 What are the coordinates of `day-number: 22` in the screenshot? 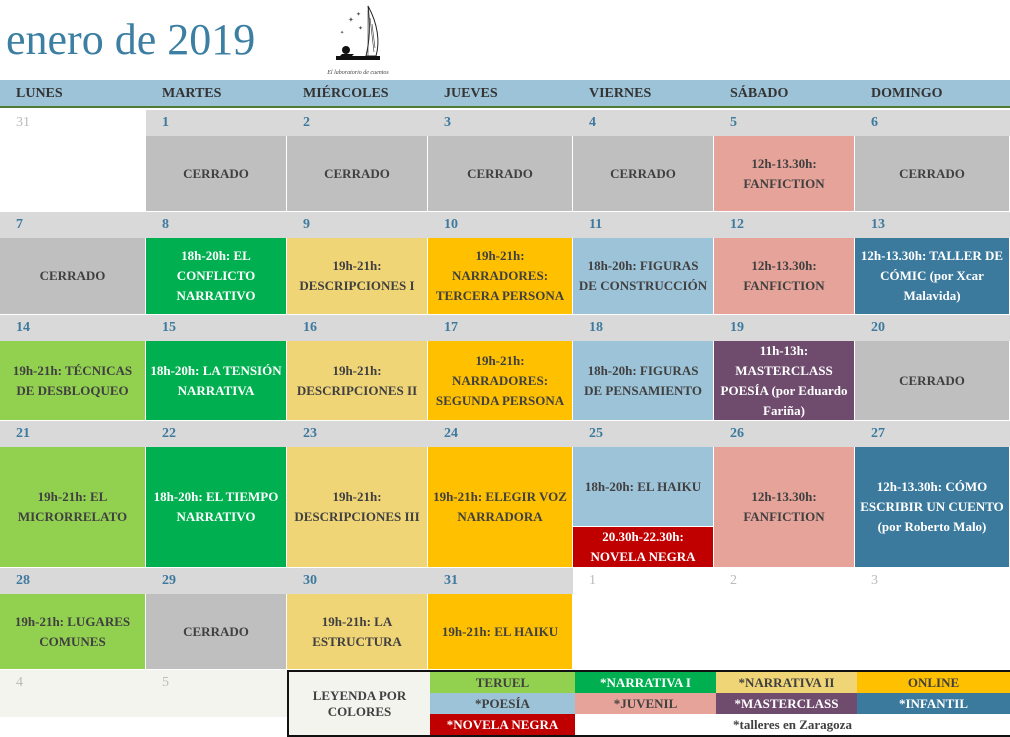 It's located at (216, 434).